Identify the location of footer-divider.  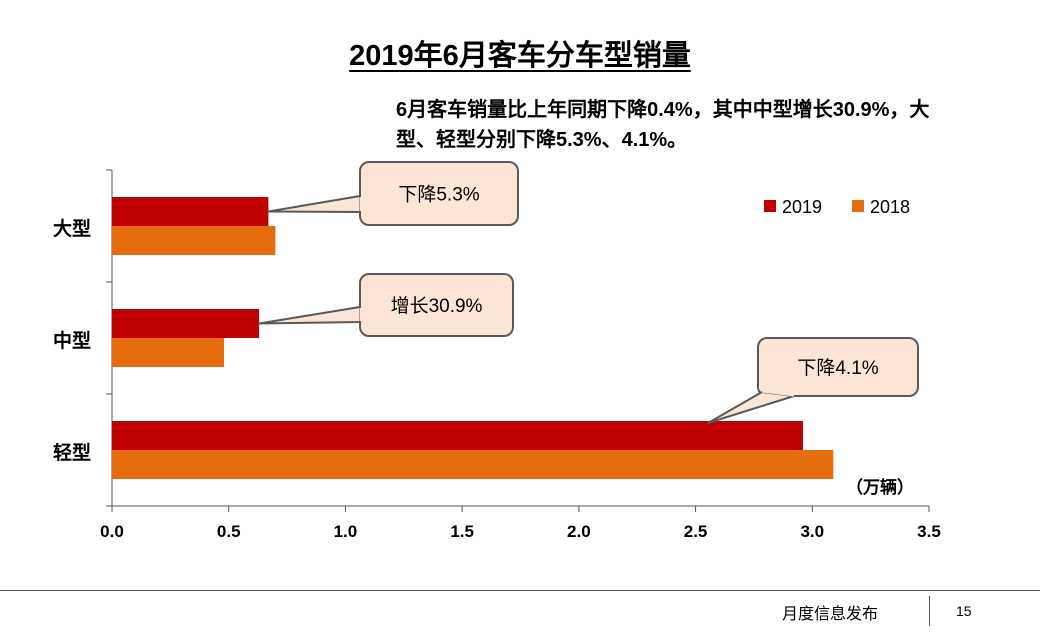
(520, 590).